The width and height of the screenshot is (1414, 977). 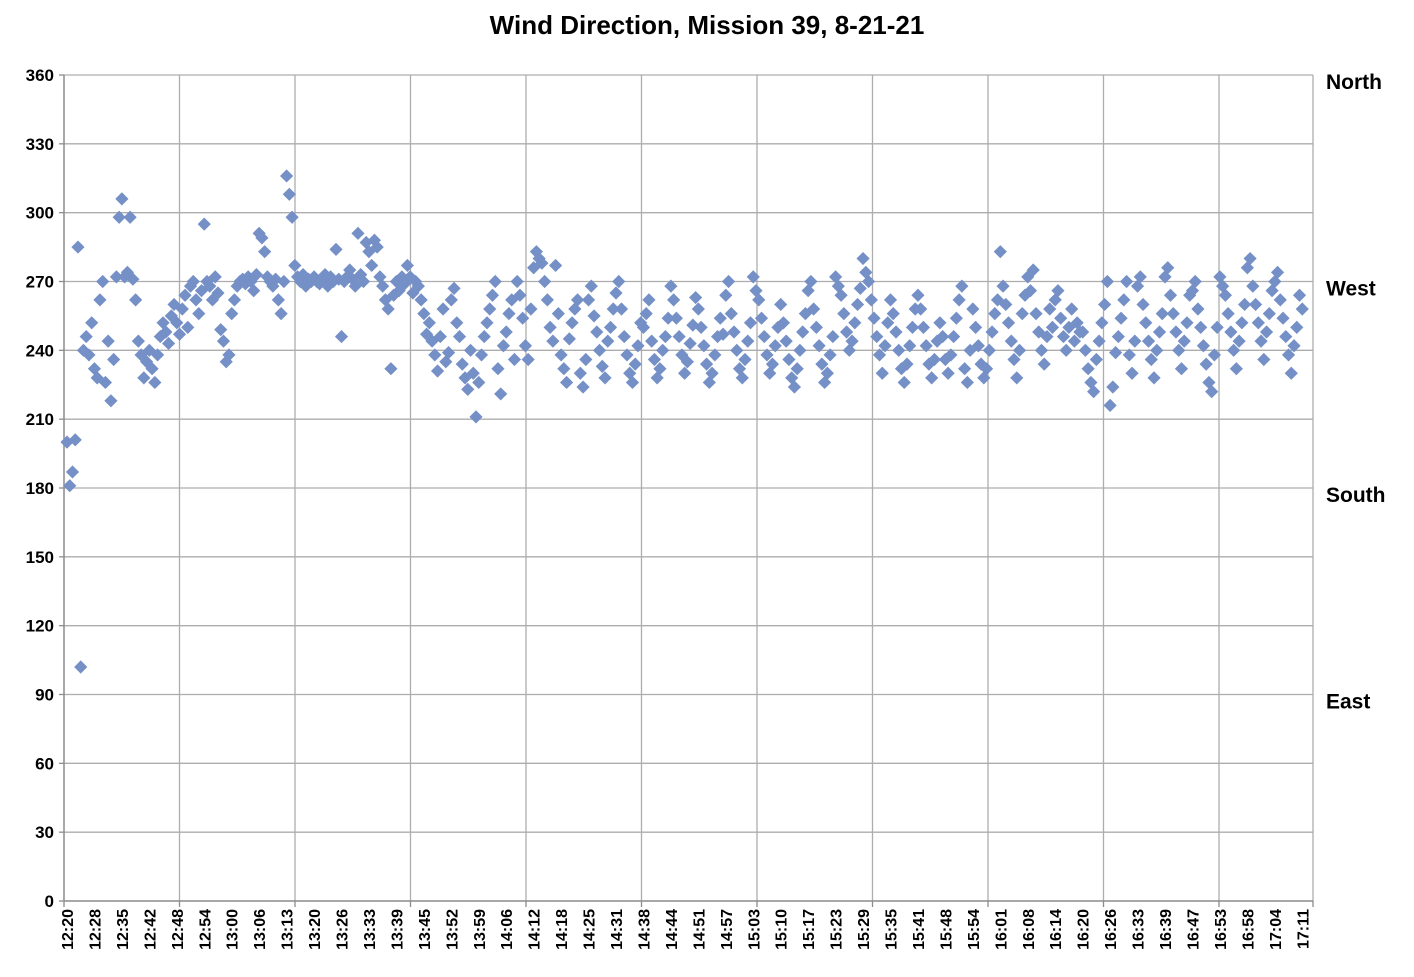 I want to click on x-tick-label: 12:48, so click(x=178, y=929).